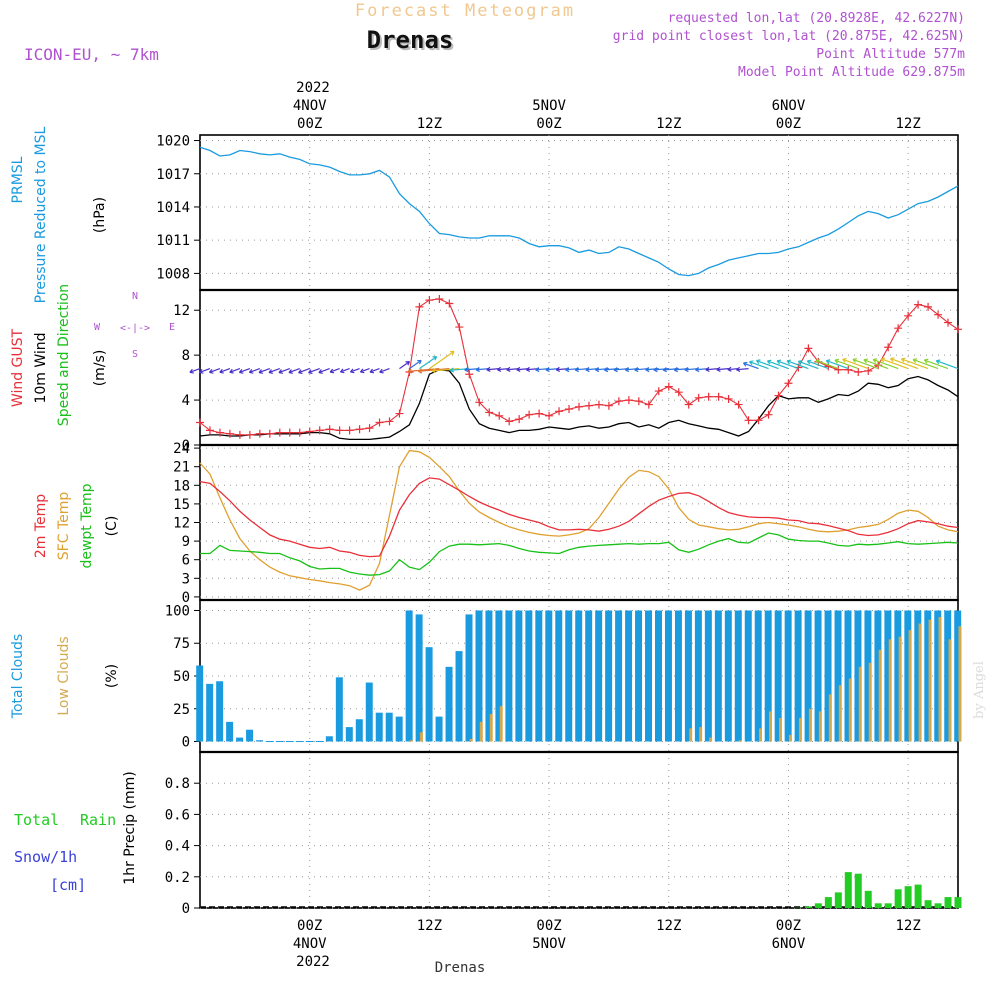 This screenshot has width=1000, height=1000. Describe the element at coordinates (310, 106) in the screenshot. I see `top-day-label: 4NOV` at that location.